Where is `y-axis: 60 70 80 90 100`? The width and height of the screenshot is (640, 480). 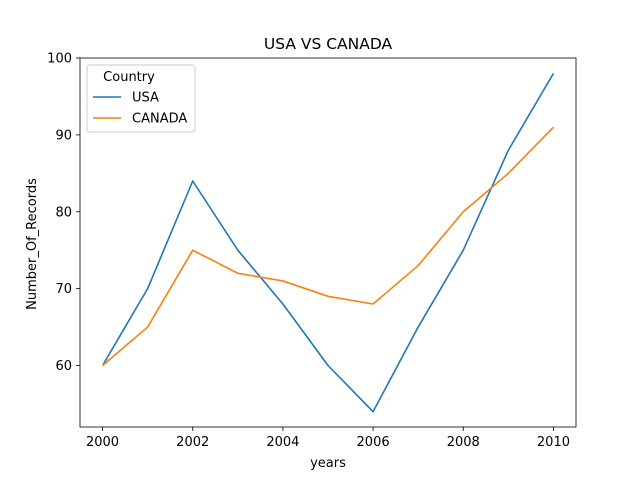
y-axis: 60 70 80 90 100 is located at coordinates (63, 213).